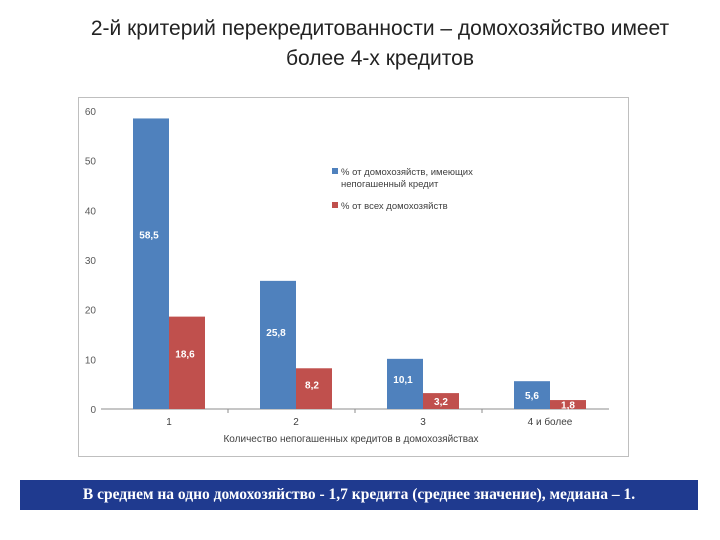  What do you see at coordinates (390, 184) in the screenshot?
I see `legend-label: непогашенный кредит` at bounding box center [390, 184].